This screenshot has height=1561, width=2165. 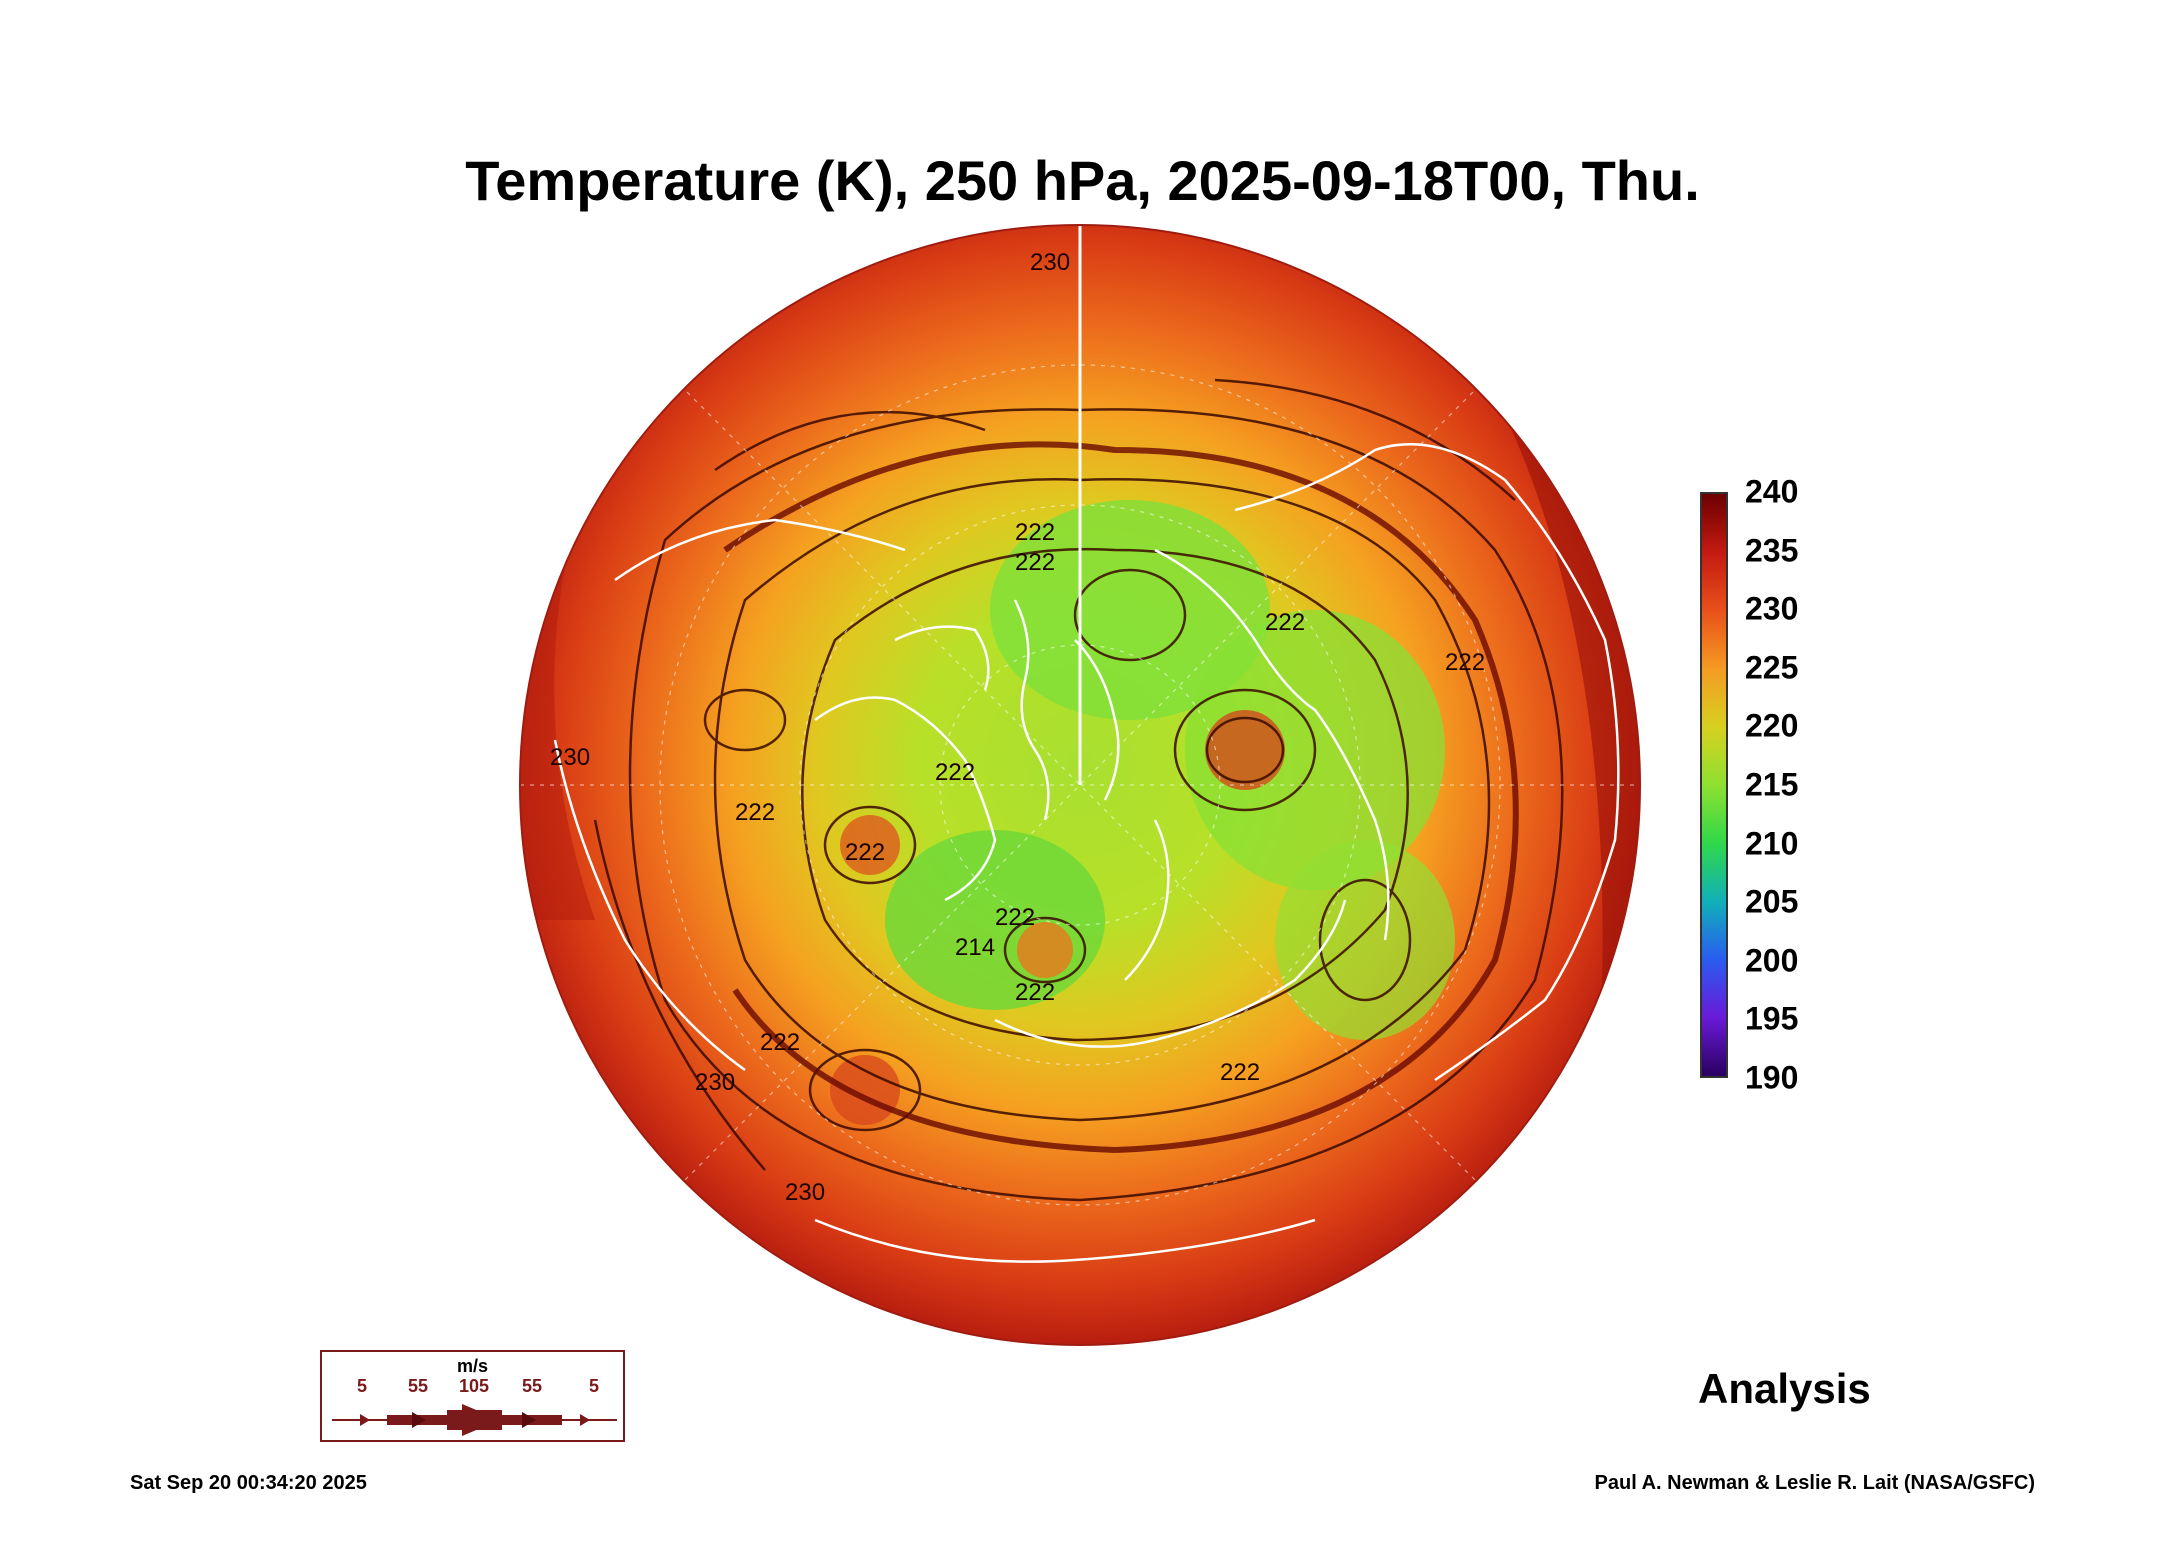 What do you see at coordinates (1772, 667) in the screenshot?
I see `colorbar-tick-label: 225` at bounding box center [1772, 667].